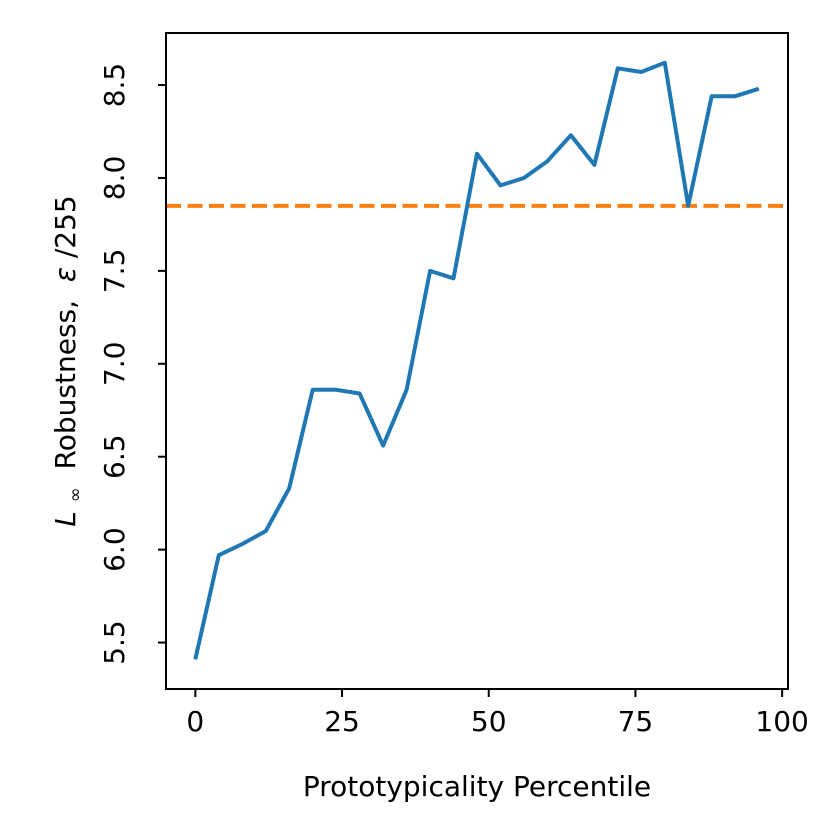 The width and height of the screenshot is (830, 830). Describe the element at coordinates (132, 364) in the screenshot. I see `y-axis-ticks: 5.5 6.0 6.5 7.0 7.5 8.0 8.5` at that location.